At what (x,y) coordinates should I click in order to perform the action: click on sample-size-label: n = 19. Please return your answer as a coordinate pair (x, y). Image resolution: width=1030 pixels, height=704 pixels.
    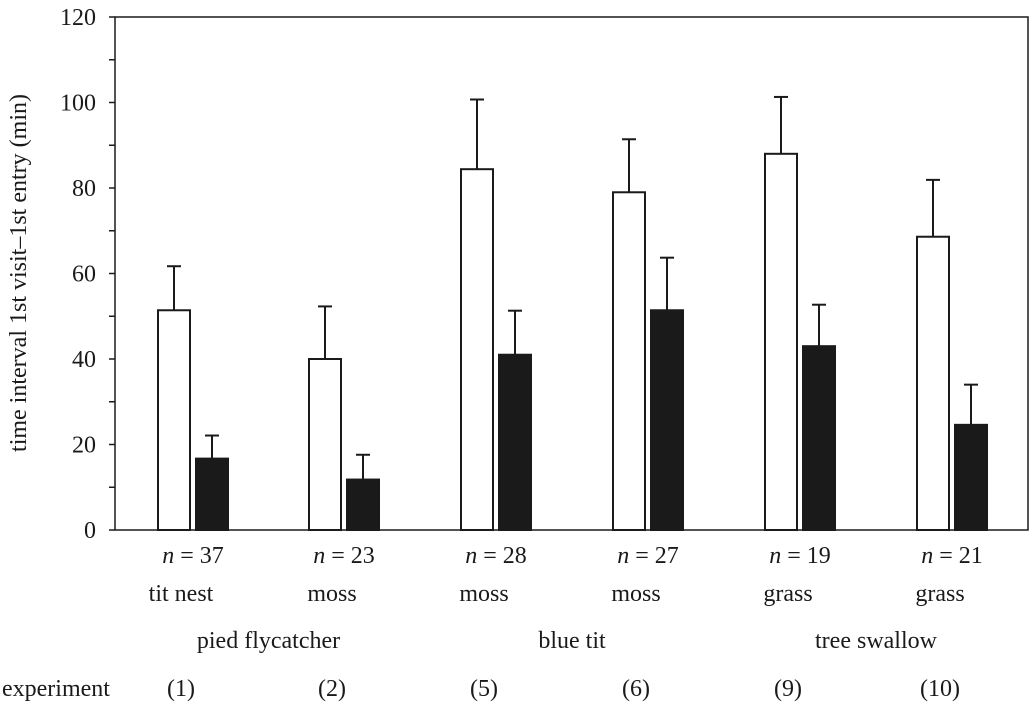
    Looking at the image, I should click on (800, 556).